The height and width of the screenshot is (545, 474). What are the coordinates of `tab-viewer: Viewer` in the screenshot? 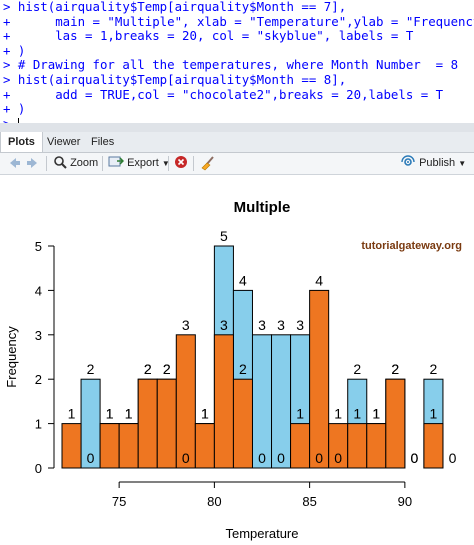 It's located at (64, 142).